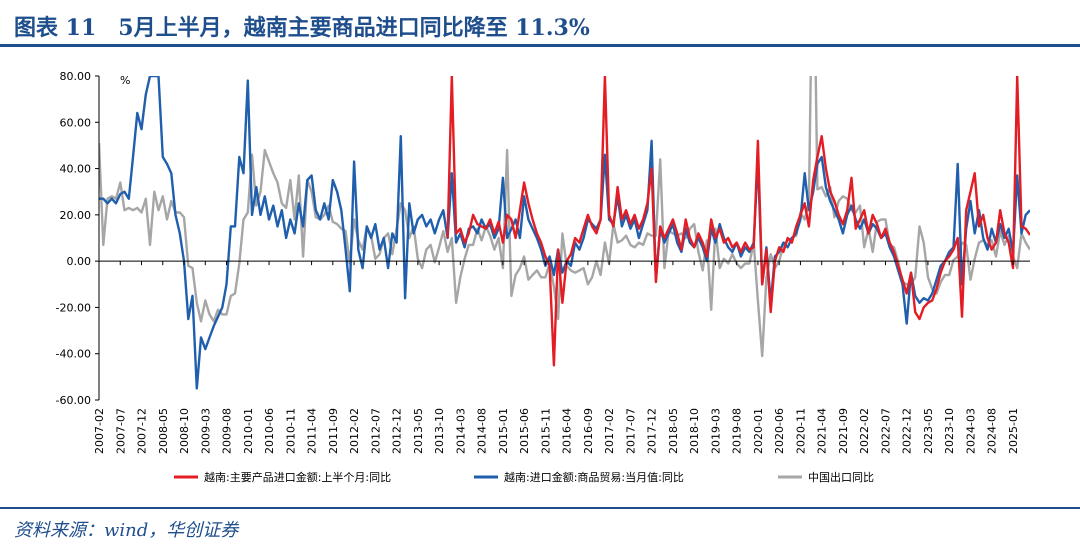 The image size is (1080, 551). What do you see at coordinates (609, 431) in the screenshot?
I see `x-tick-label: 2017-02` at bounding box center [609, 431].